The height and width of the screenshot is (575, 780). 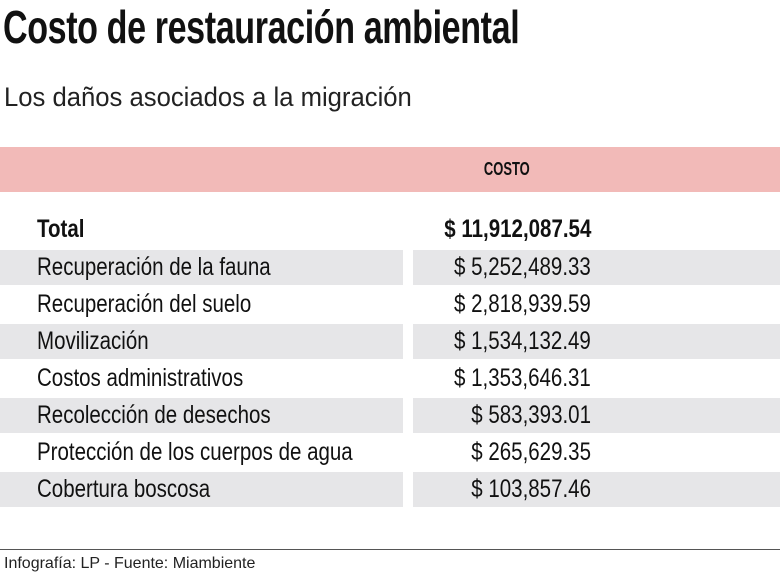 What do you see at coordinates (390, 378) in the screenshot?
I see `table-row: Costos administrativos $ 1,353,646.31` at bounding box center [390, 378].